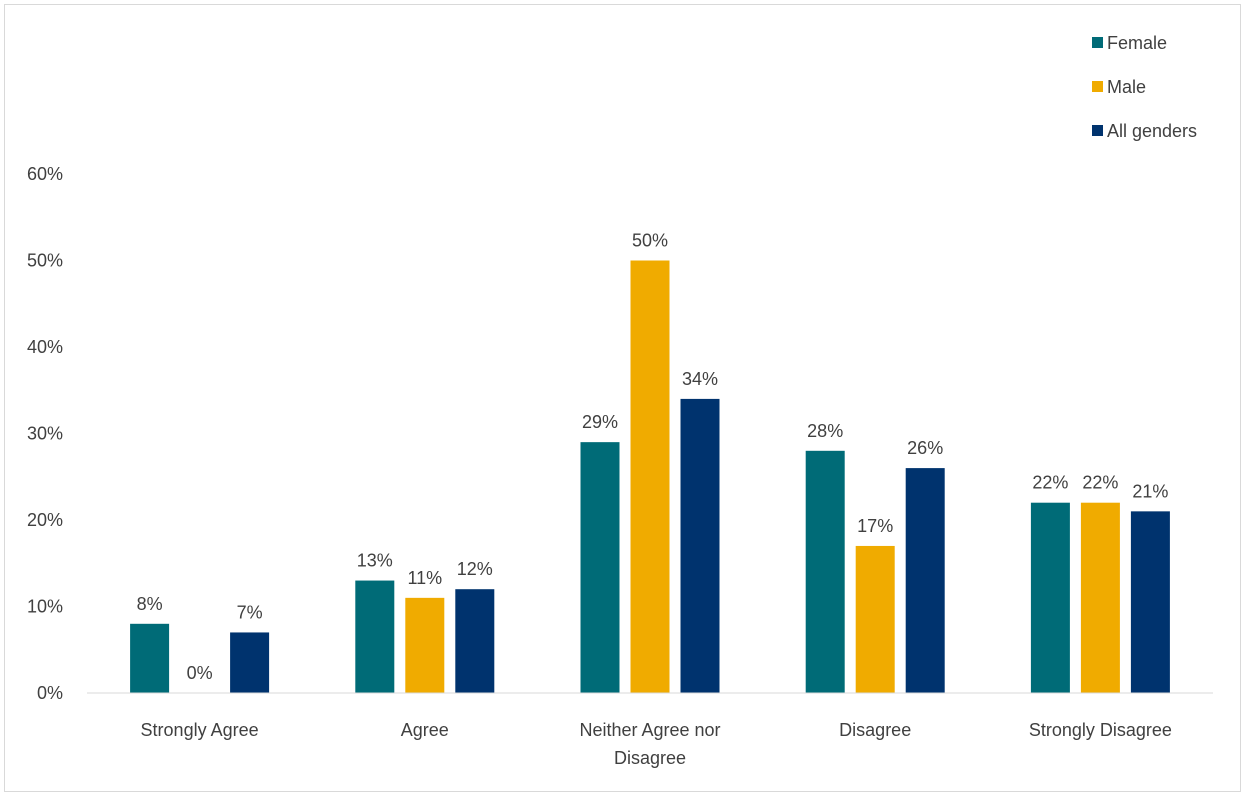 The width and height of the screenshot is (1245, 796). What do you see at coordinates (425, 730) in the screenshot?
I see `category-label: Agree` at bounding box center [425, 730].